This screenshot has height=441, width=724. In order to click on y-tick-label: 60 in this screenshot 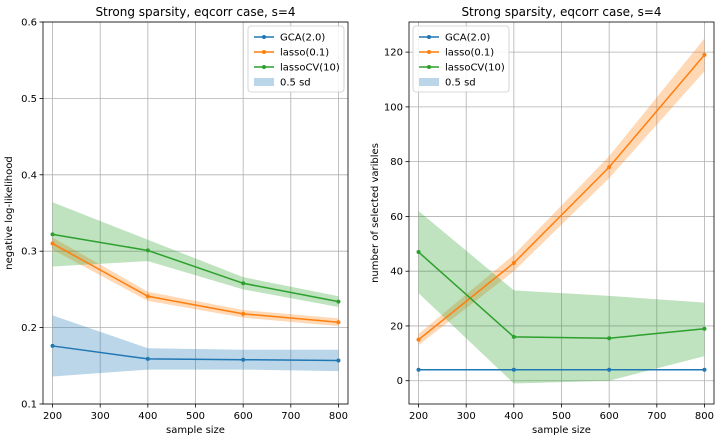, I will do `click(396, 217)`.